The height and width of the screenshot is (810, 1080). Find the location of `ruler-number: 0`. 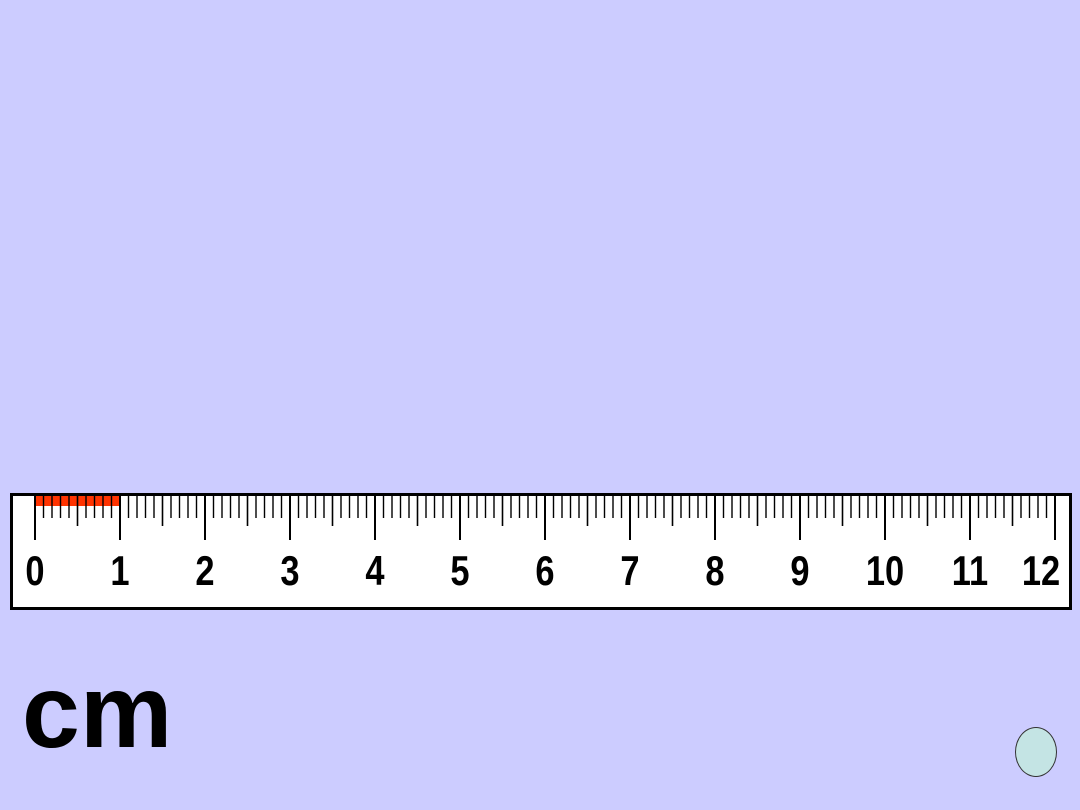

ruler-number: 0 is located at coordinates (35, 570).